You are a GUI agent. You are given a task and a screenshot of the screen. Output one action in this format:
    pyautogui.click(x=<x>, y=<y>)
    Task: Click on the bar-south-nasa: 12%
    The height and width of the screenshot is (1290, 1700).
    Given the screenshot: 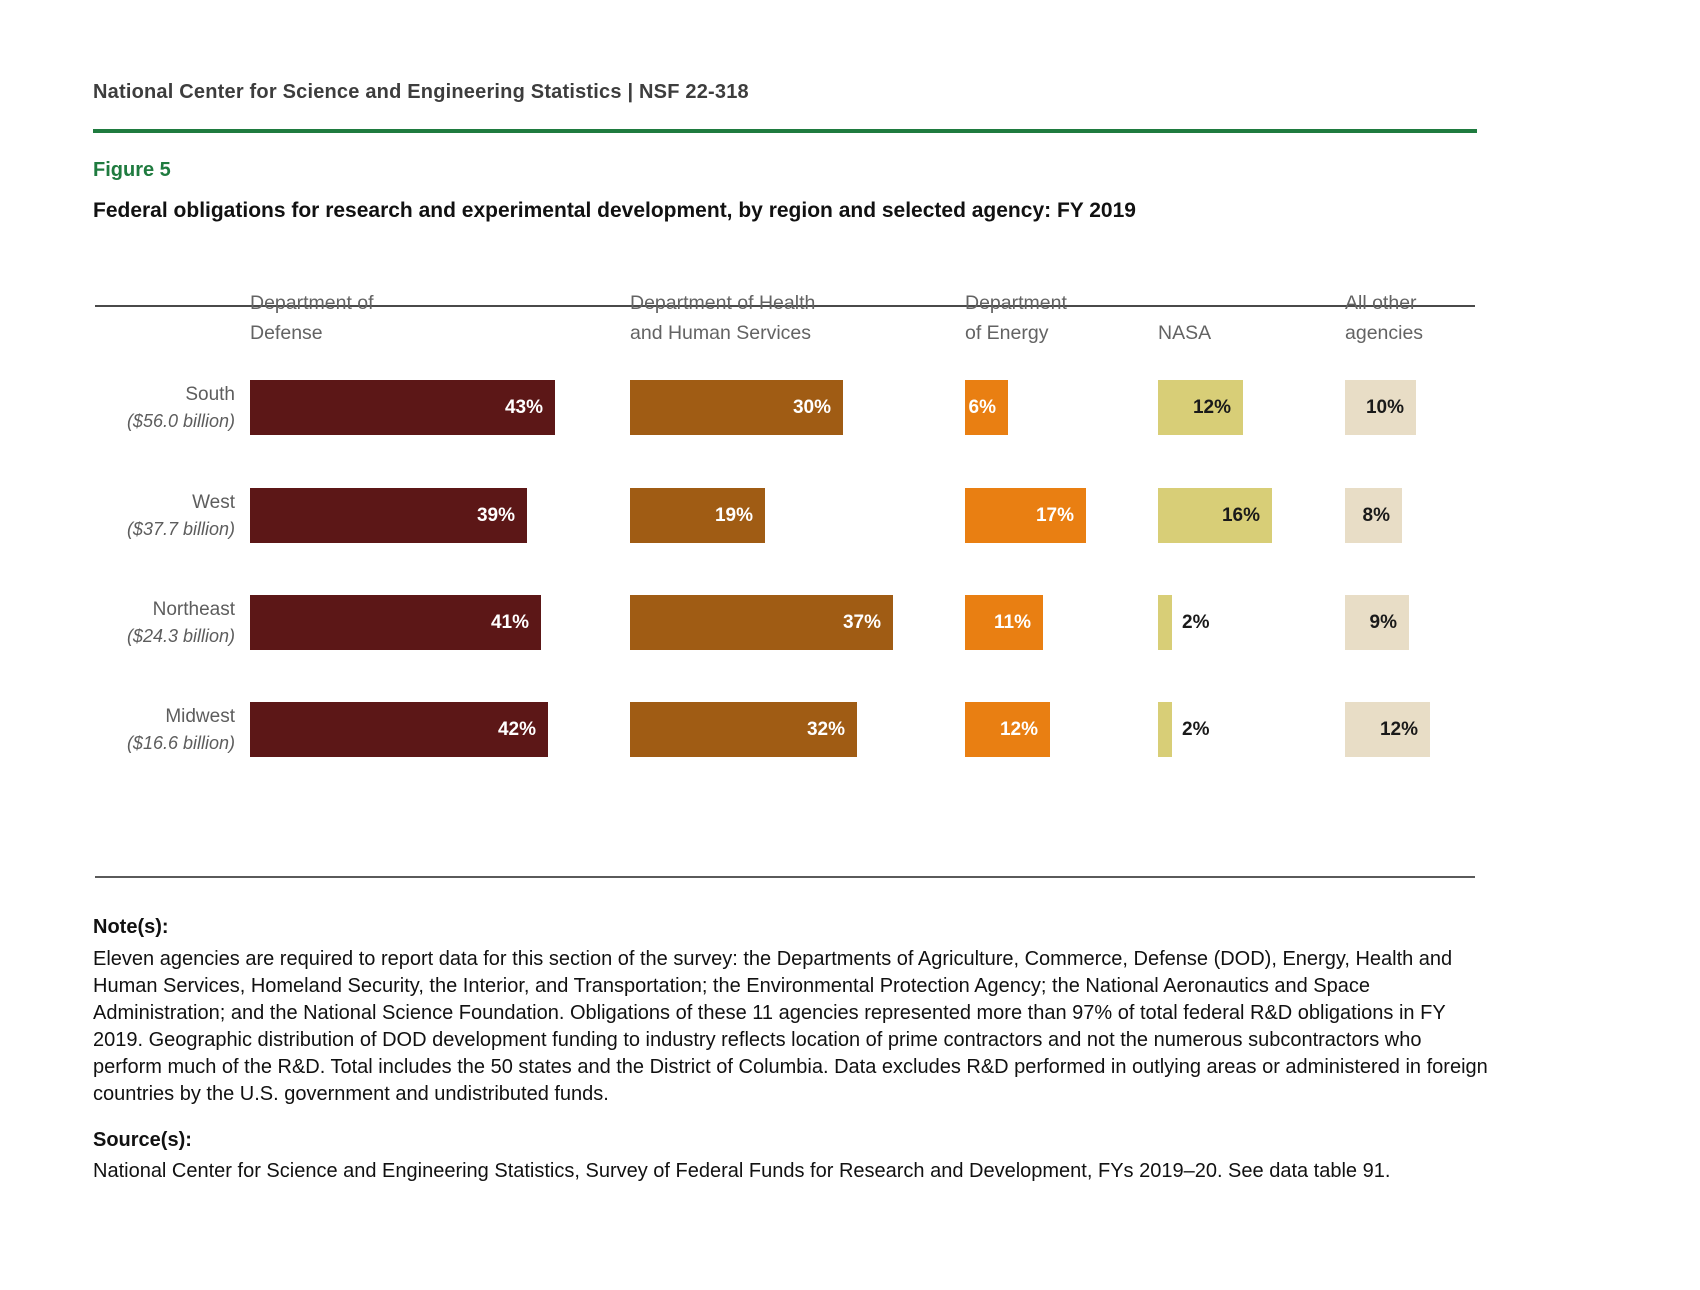 What is the action you would take?
    pyautogui.click(x=1200, y=407)
    